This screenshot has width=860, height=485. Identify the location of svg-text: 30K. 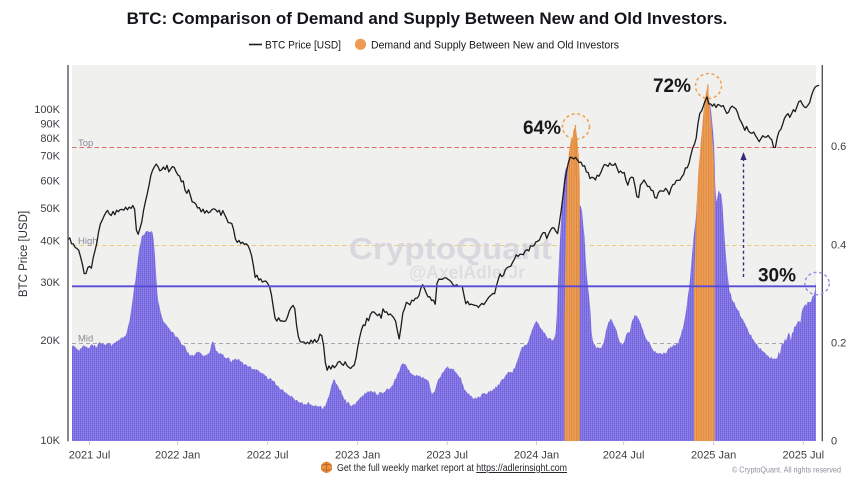
(50, 283).